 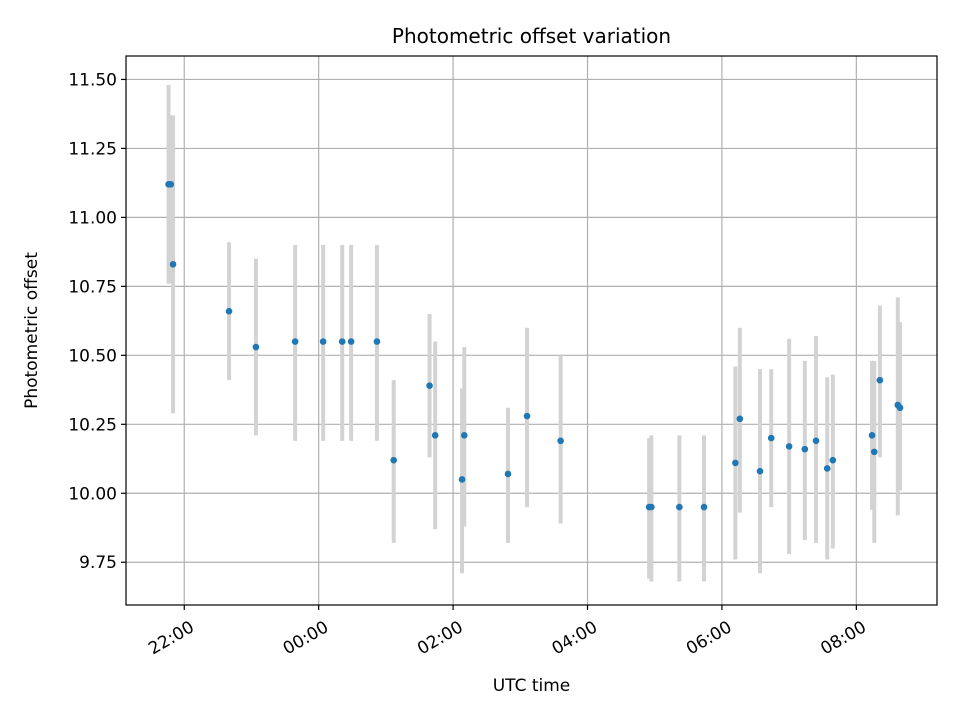 What do you see at coordinates (97, 321) in the screenshot?
I see `y-axis: 9.75 10.00 10.25 10.50 10.75 11.00 11.25 11.50` at bounding box center [97, 321].